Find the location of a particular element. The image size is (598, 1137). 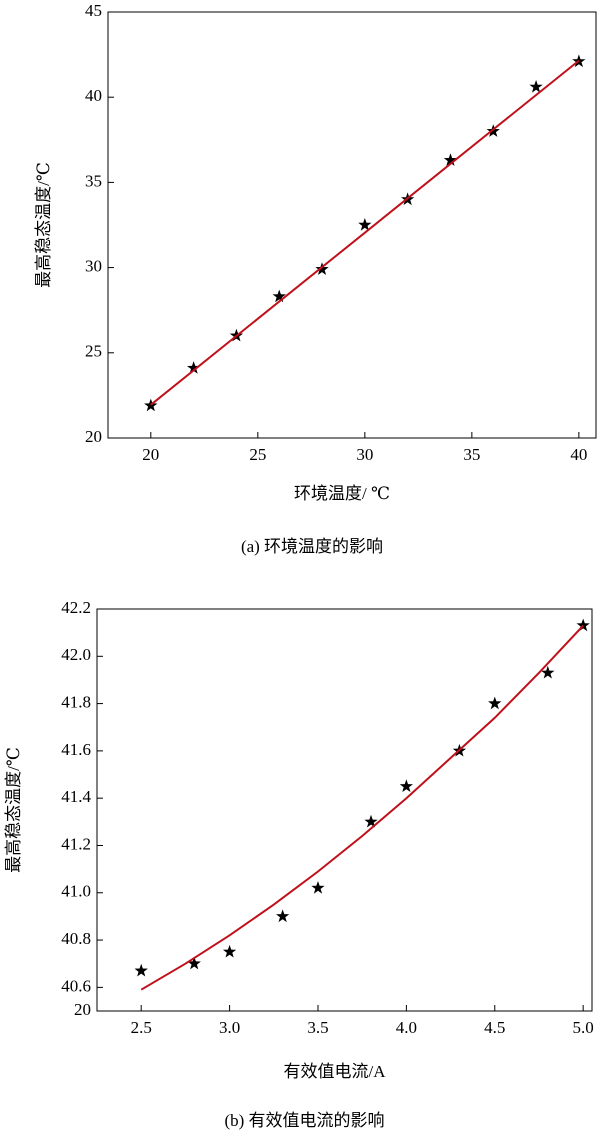

caption: (a) 环境温度的影响 is located at coordinates (312, 546).